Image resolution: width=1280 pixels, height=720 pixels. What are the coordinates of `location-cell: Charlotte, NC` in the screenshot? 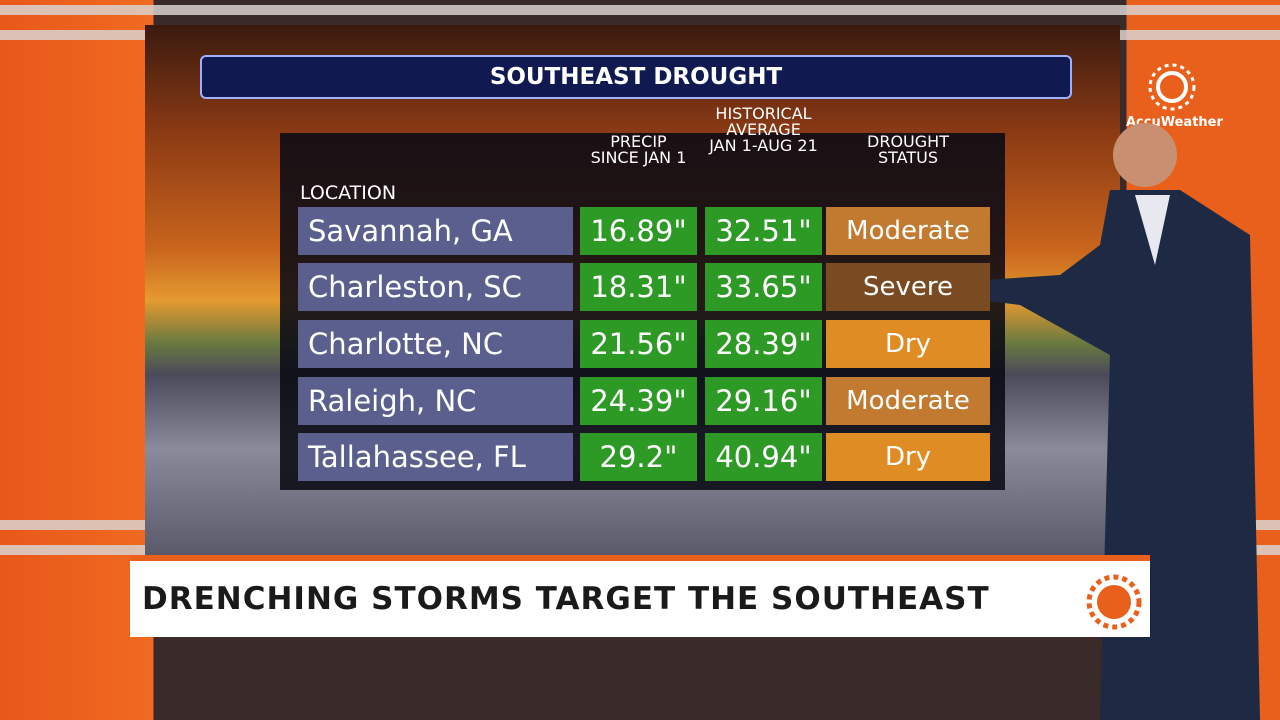 It's located at (435, 344).